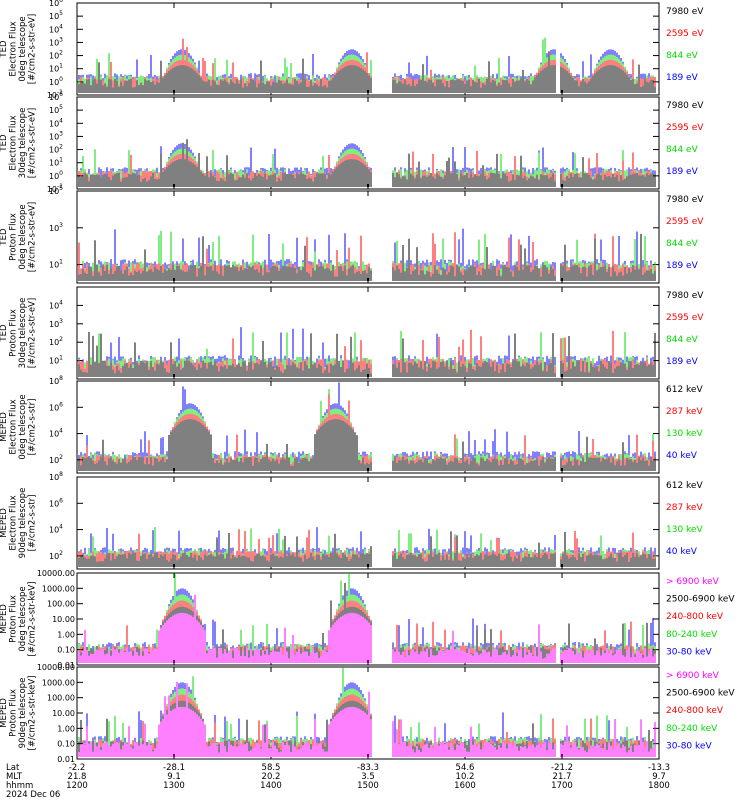  I want to click on y-tick-label: 10⁻¹, so click(55, 188).